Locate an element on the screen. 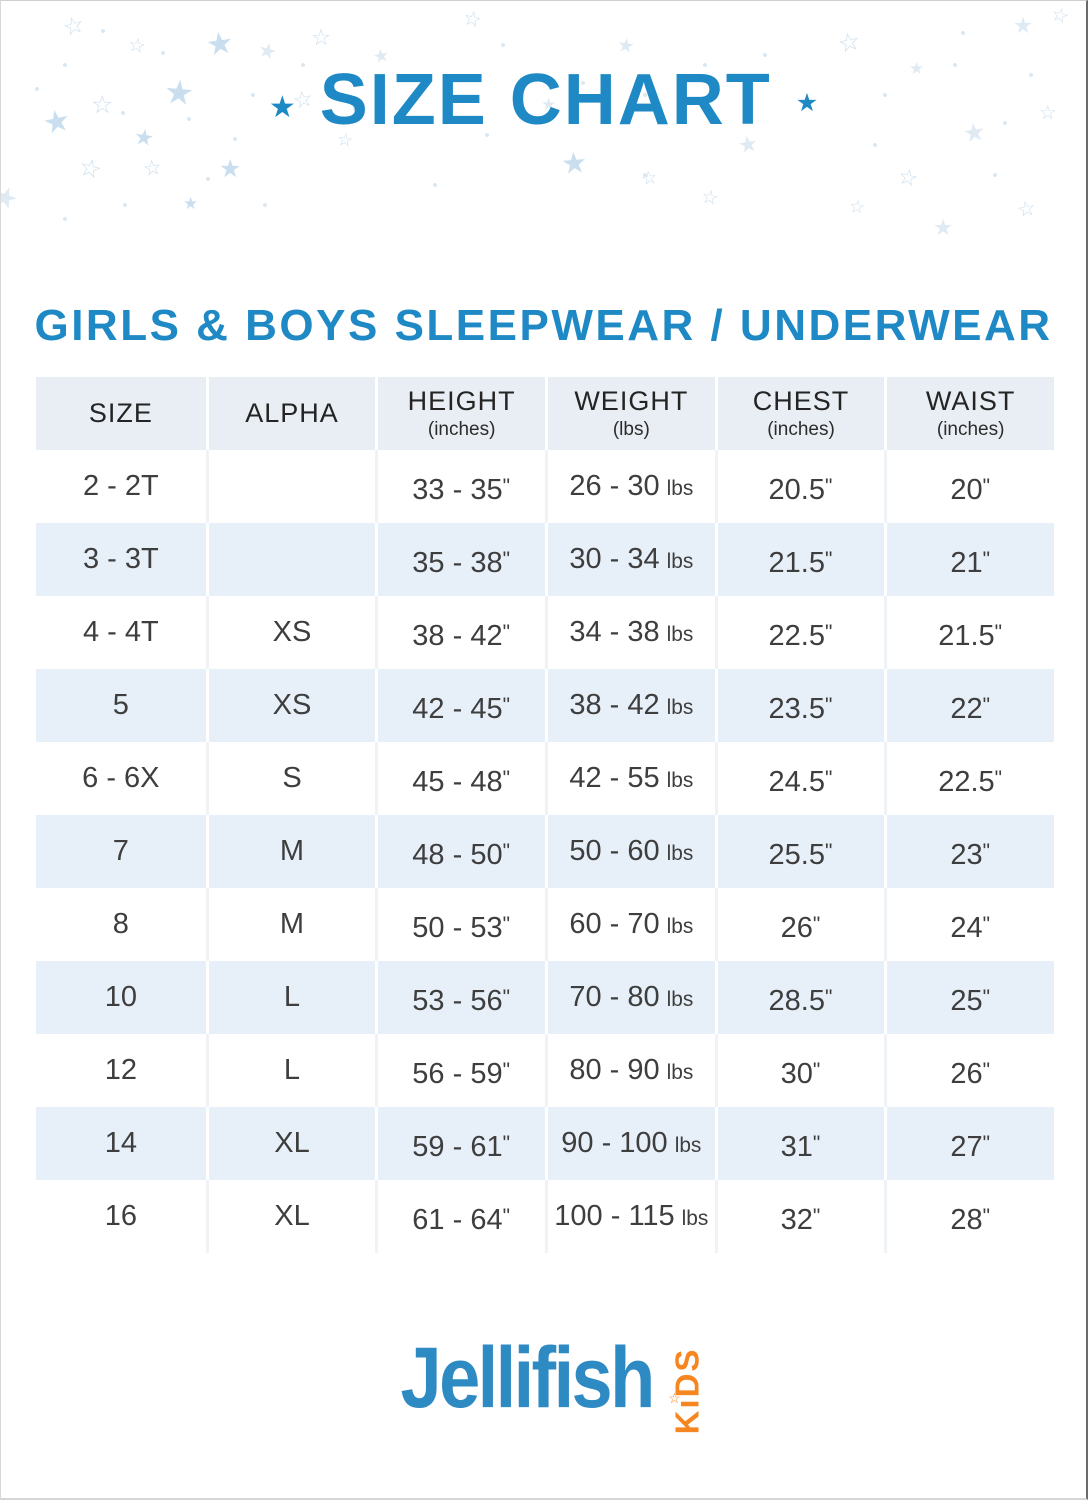 This screenshot has width=1088, height=1500. table-cell: 42 - 45" is located at coordinates (460, 705).